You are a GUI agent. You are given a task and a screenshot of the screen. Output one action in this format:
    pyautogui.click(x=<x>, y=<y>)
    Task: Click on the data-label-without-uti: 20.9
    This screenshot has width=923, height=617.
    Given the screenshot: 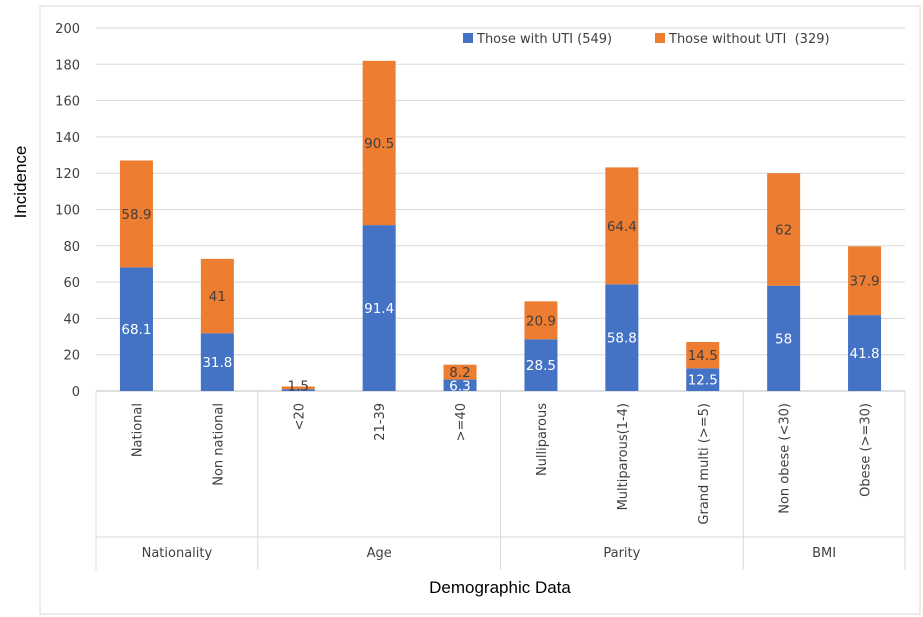 What is the action you would take?
    pyautogui.click(x=541, y=321)
    